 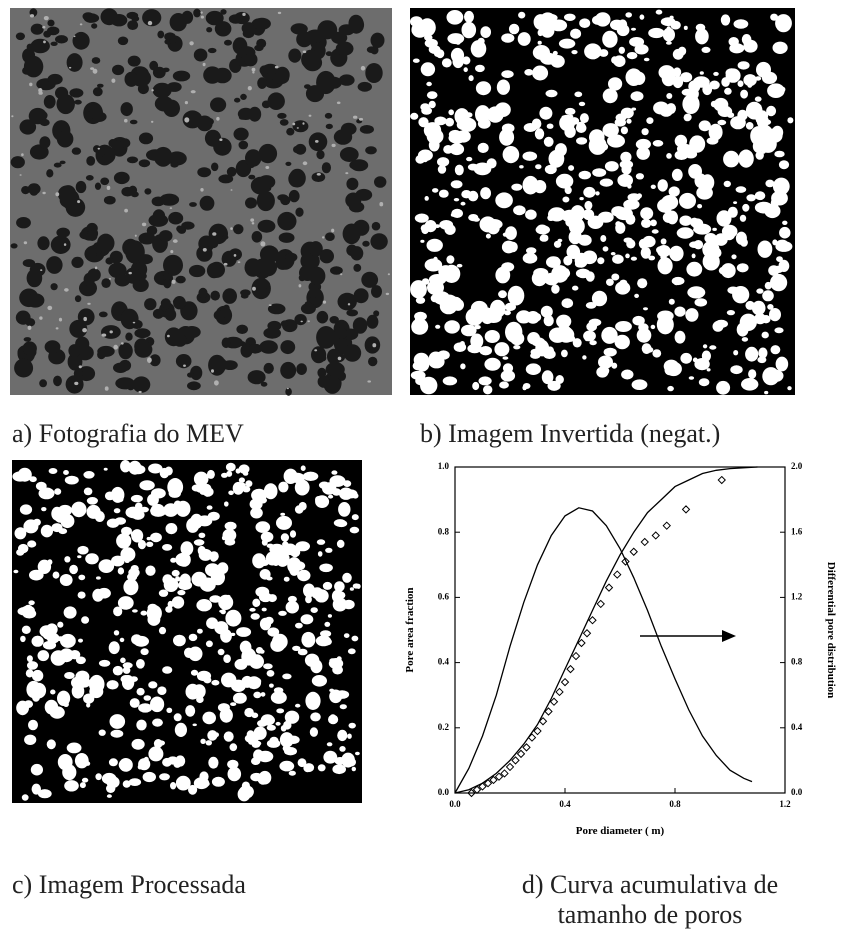 What do you see at coordinates (797, 727) in the screenshot?
I see `y2-tick-label: 0.4` at bounding box center [797, 727].